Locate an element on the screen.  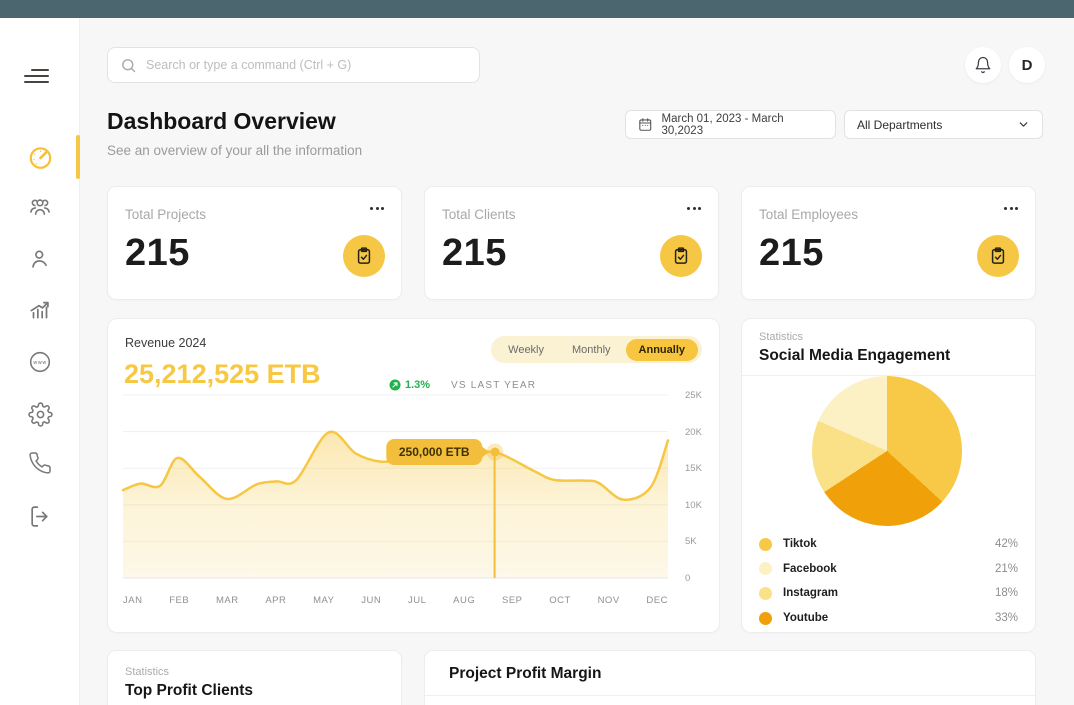
stat-card-total-clients: Total Clients 215 is located at coordinates (571, 243).